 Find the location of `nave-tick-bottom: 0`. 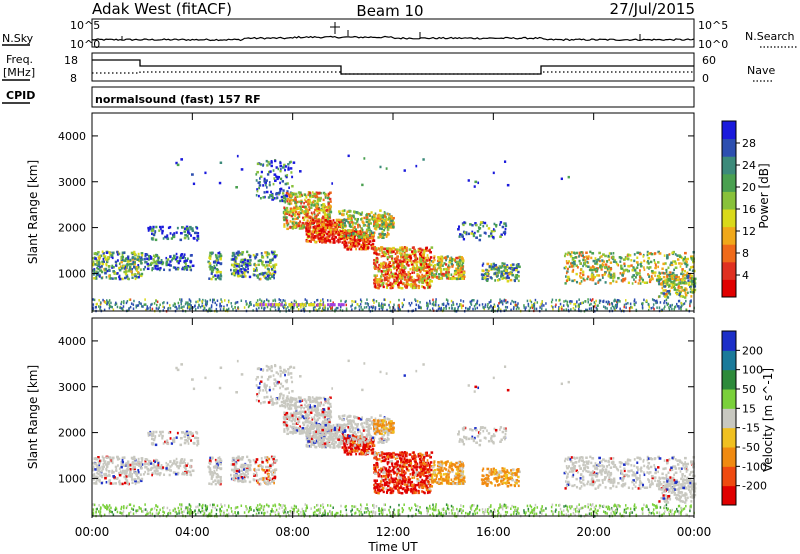

nave-tick-bottom: 0 is located at coordinates (705, 78).